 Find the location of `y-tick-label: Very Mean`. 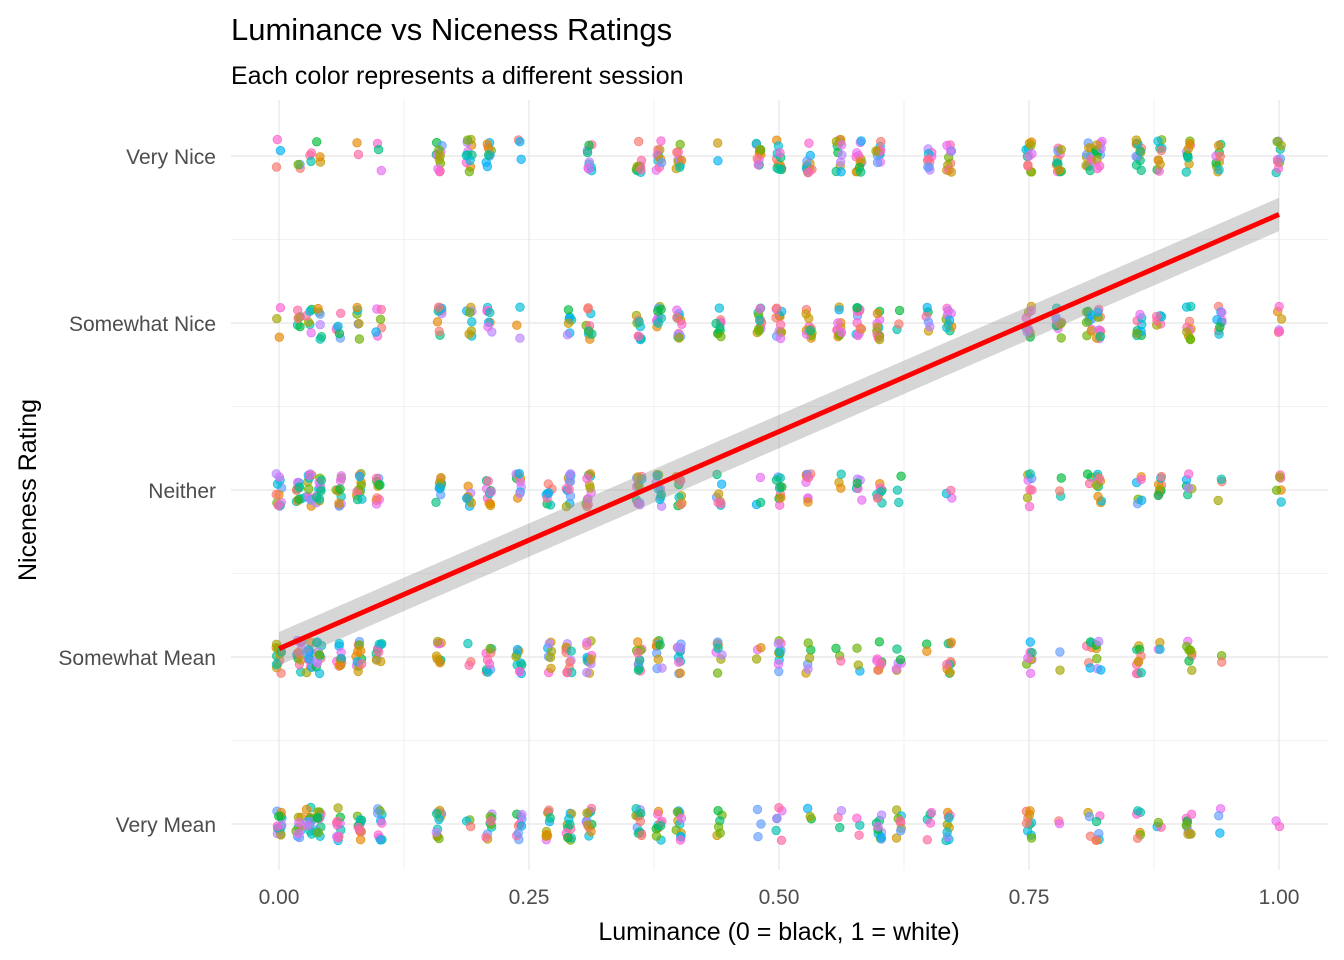

y-tick-label: Very Mean is located at coordinates (166, 825).